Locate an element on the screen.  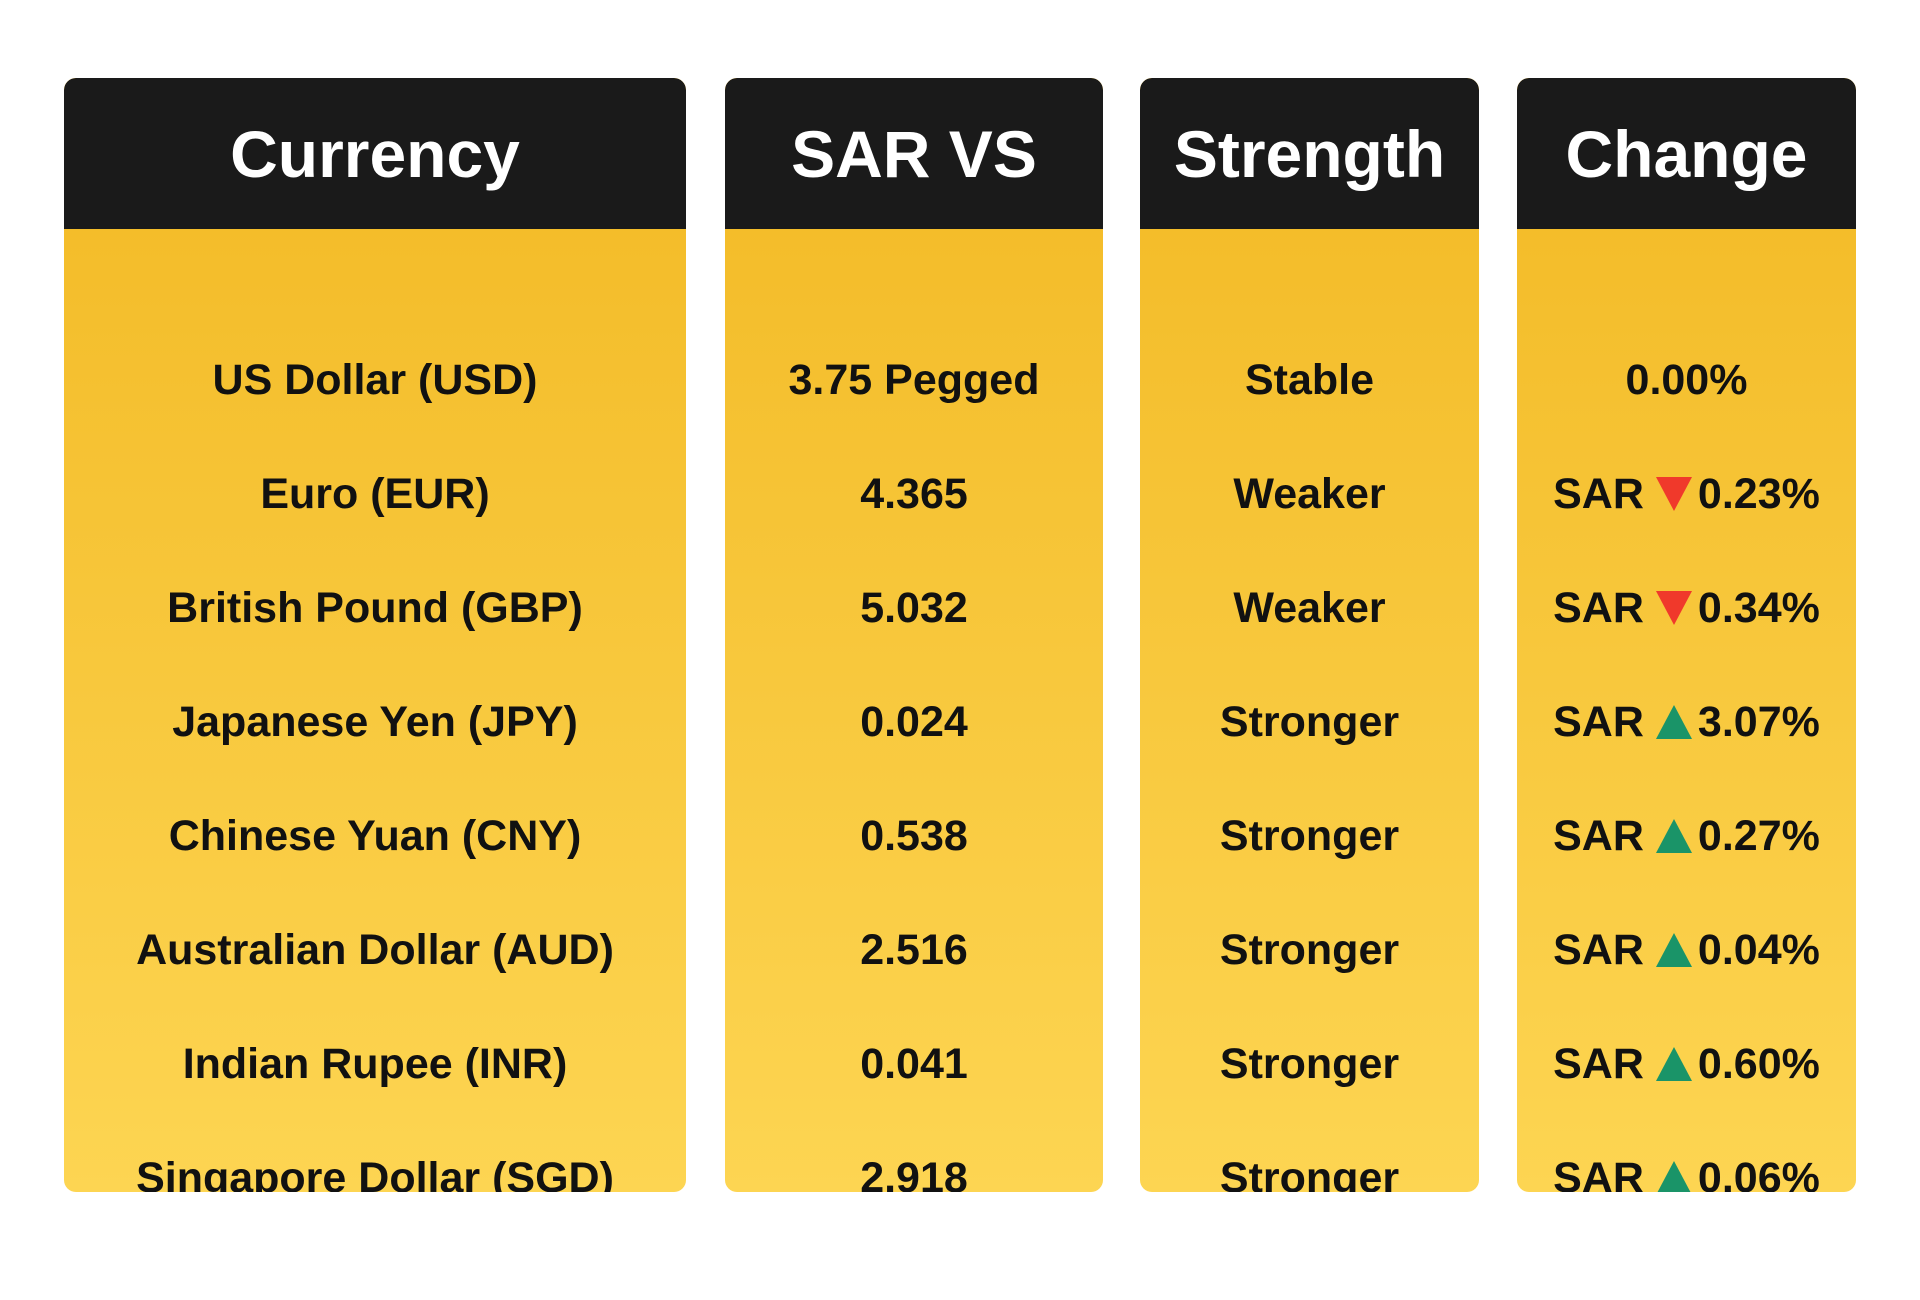
table-cell: British Pound (GBP) is located at coordinates (375, 607).